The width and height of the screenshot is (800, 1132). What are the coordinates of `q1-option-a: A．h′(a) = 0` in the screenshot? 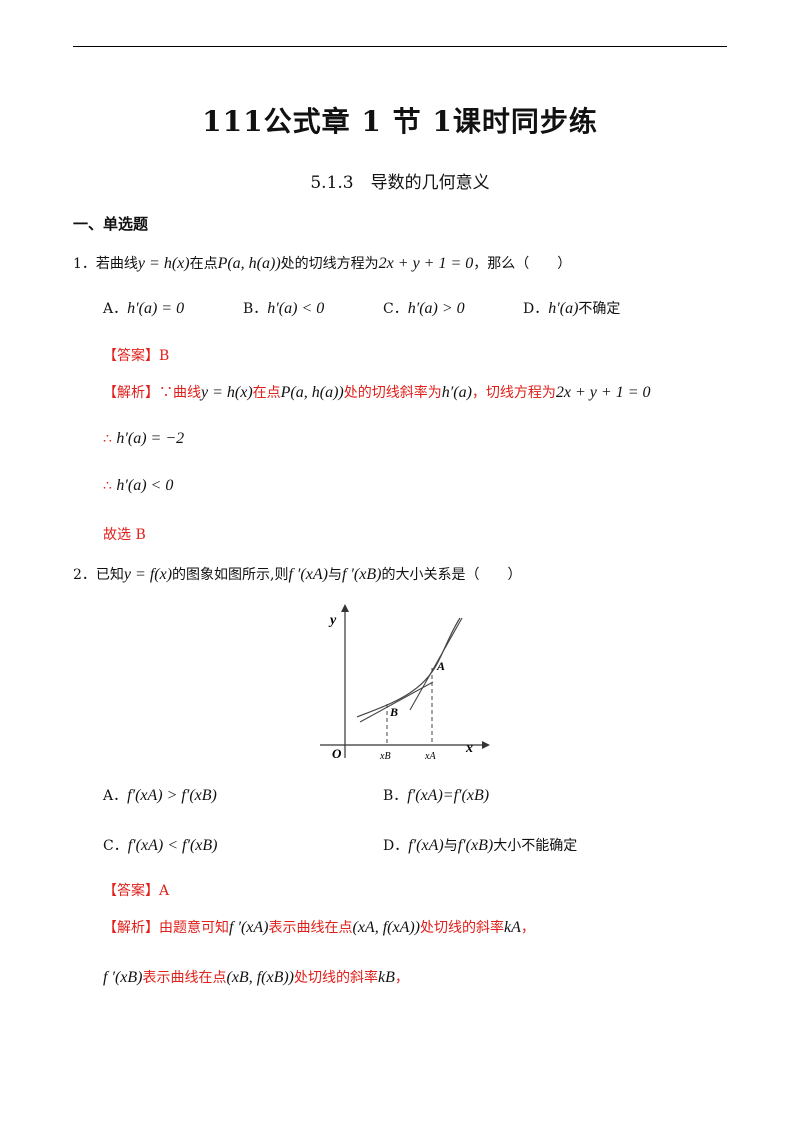 It's located at (143, 308).